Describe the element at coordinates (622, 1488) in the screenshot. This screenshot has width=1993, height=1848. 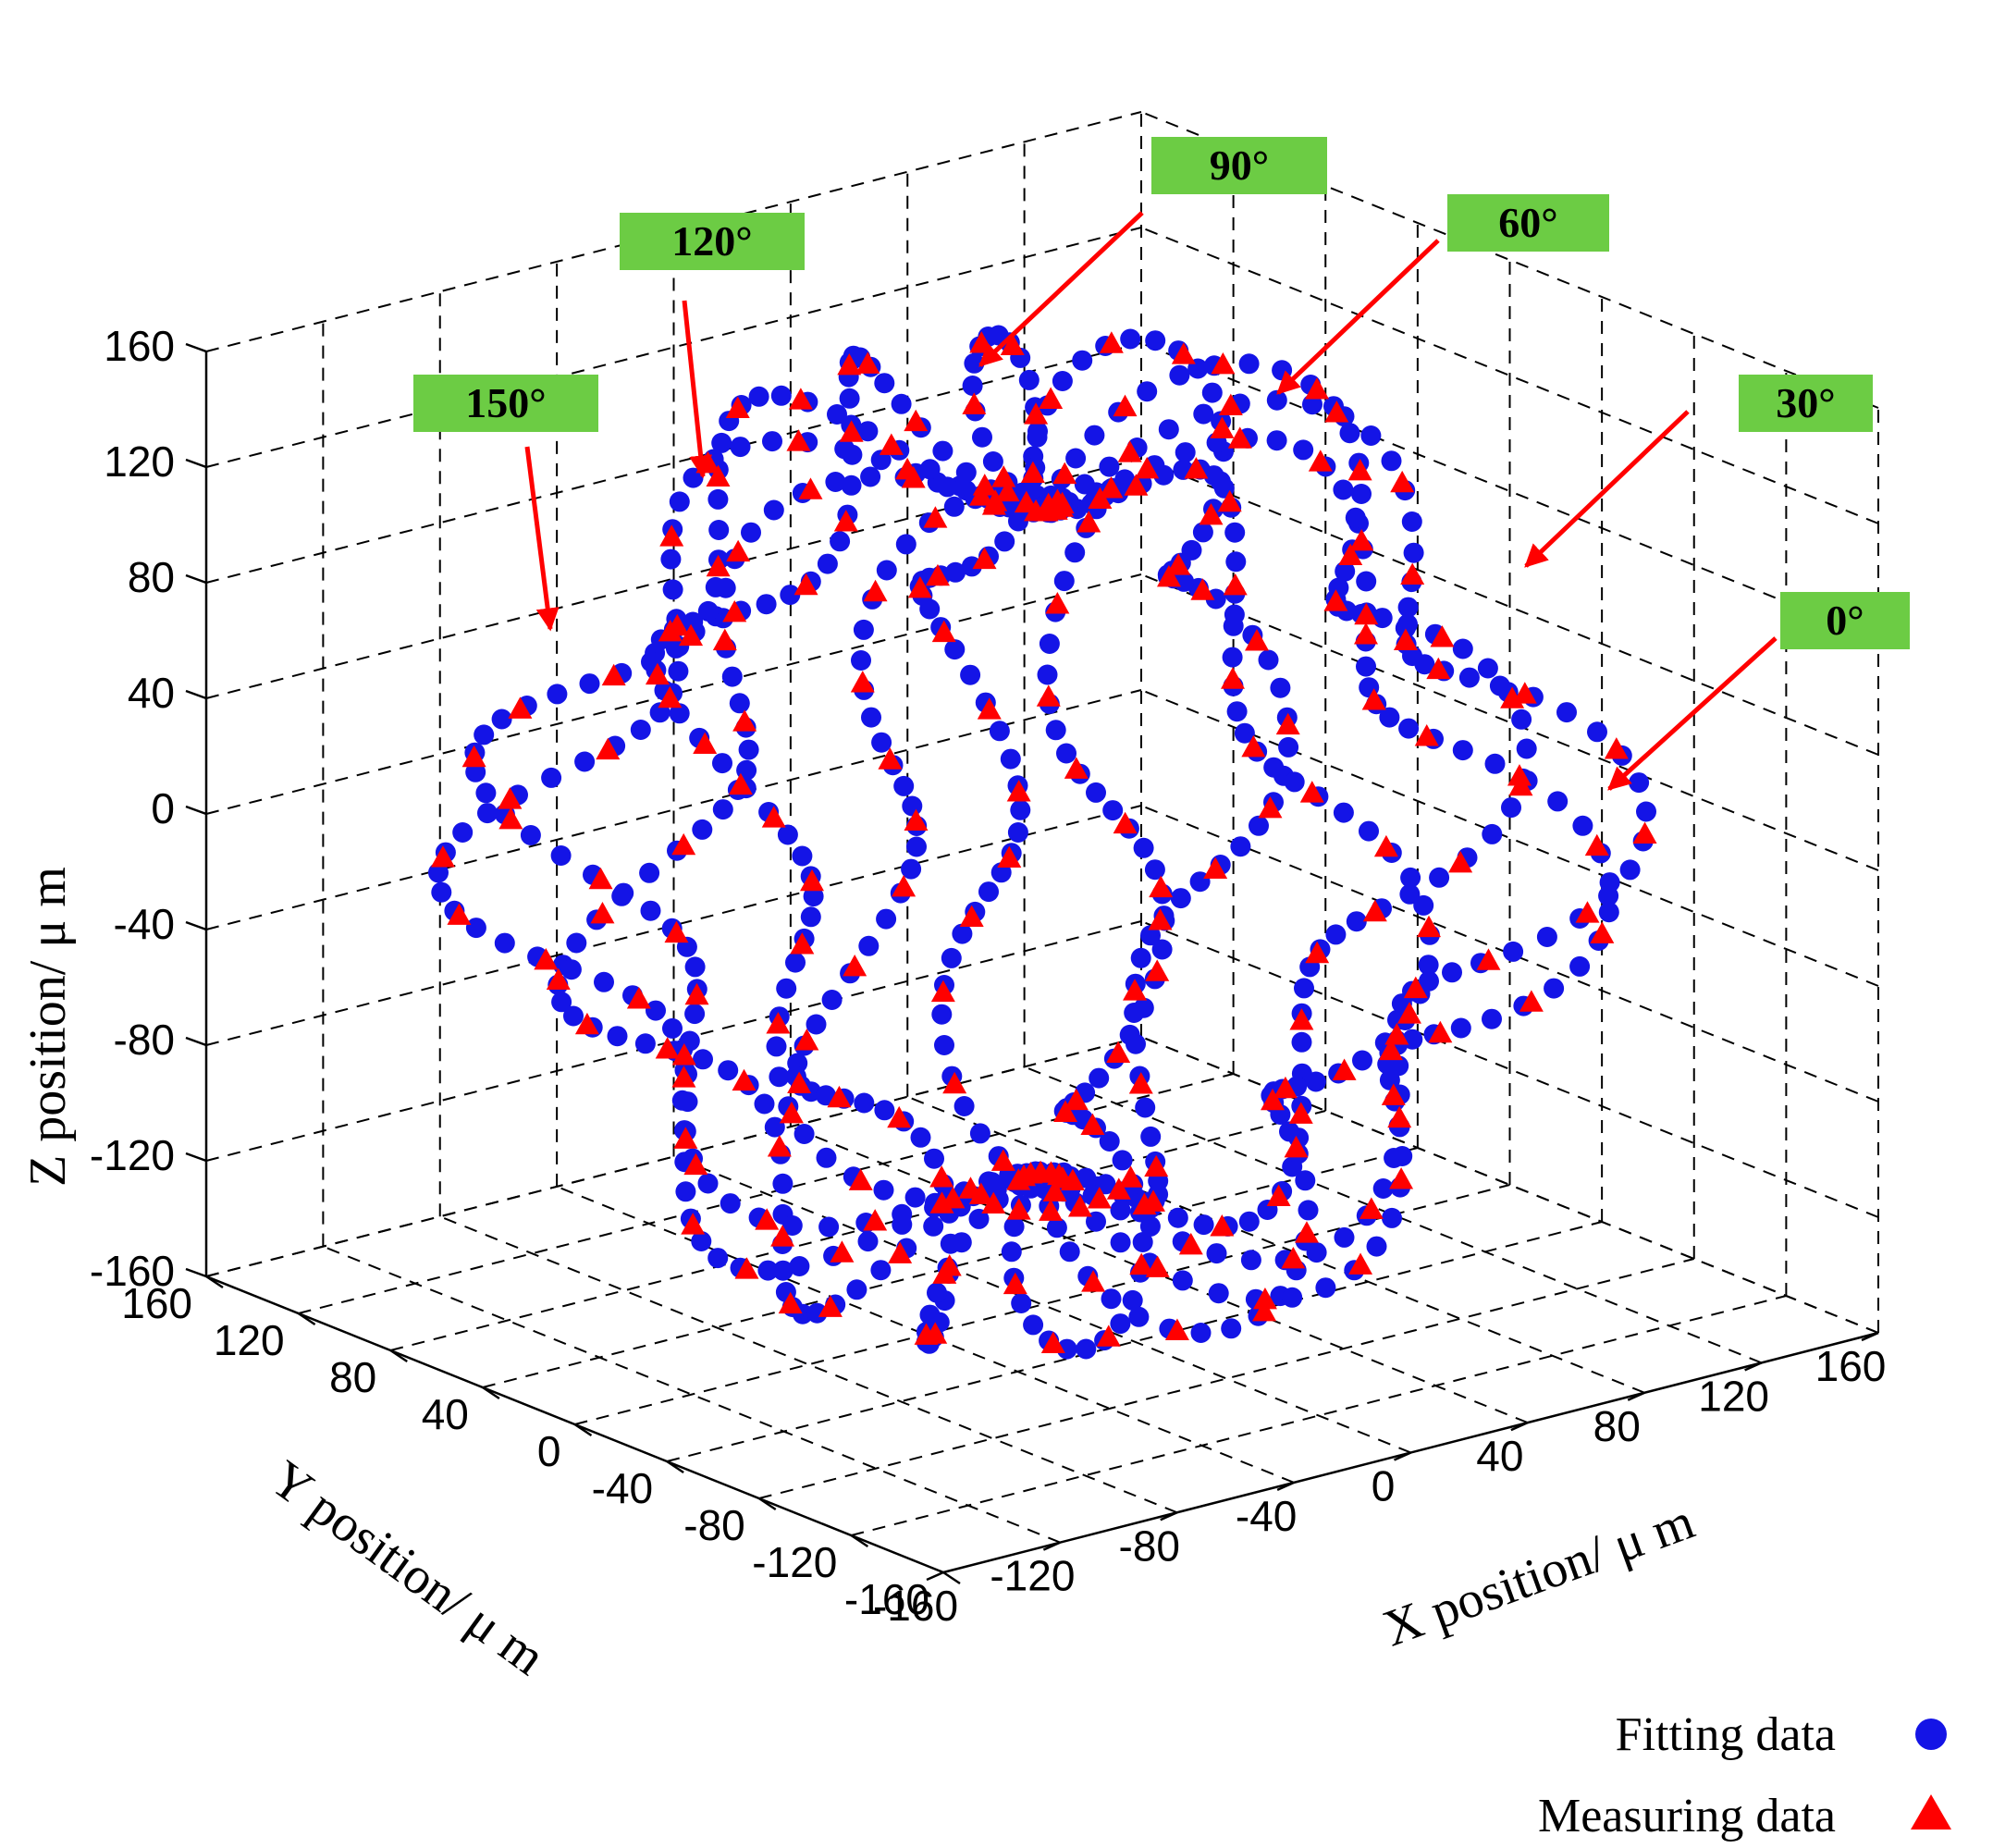
I see `y-tick-label: -40` at that location.